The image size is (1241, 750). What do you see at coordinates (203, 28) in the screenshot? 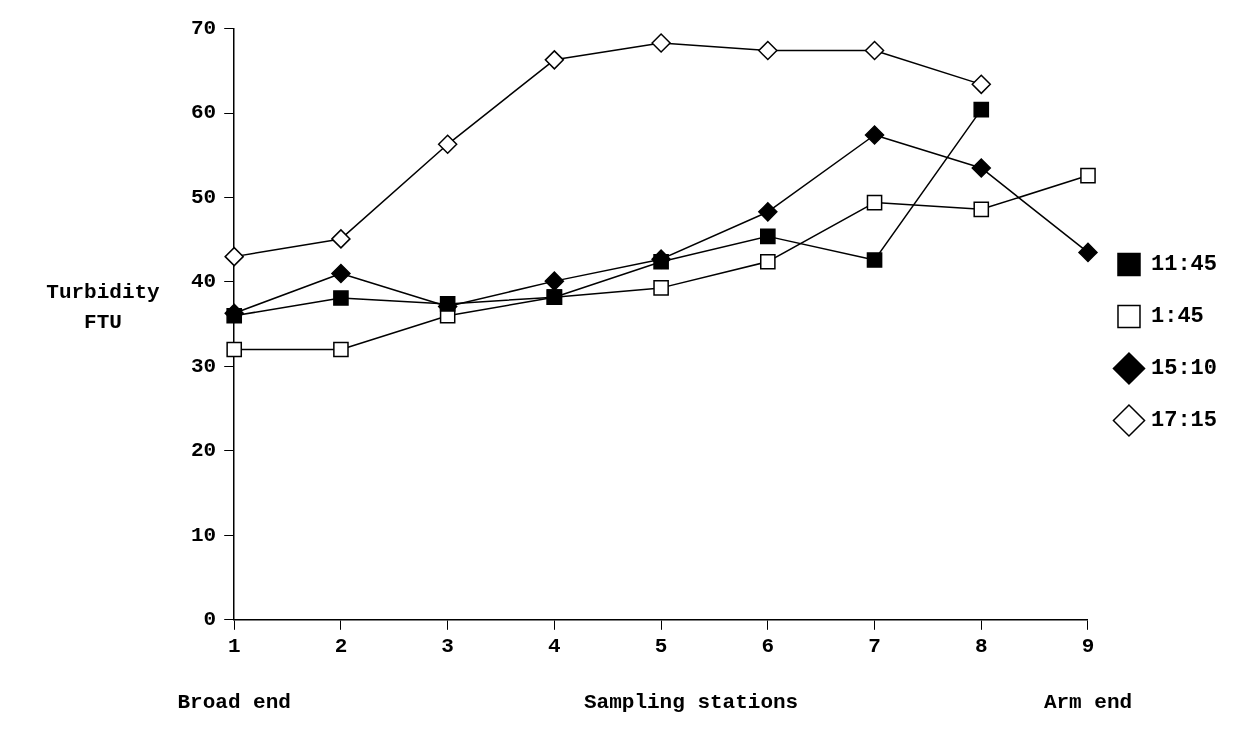
I see `y-tick-label: 70` at bounding box center [203, 28].